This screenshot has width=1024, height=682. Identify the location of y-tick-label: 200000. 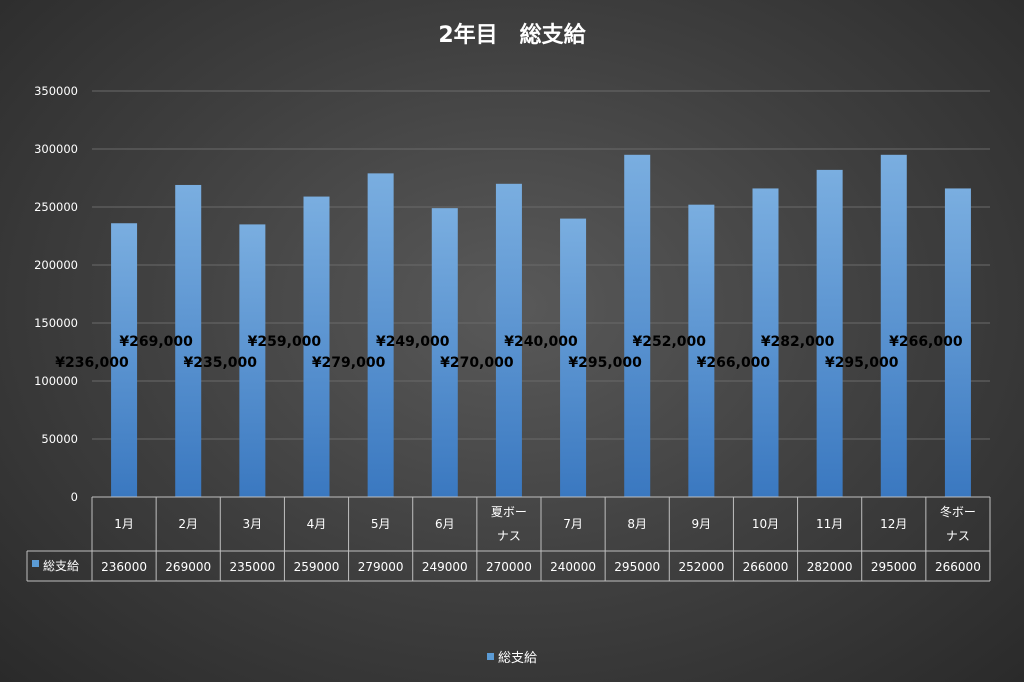
(56, 265).